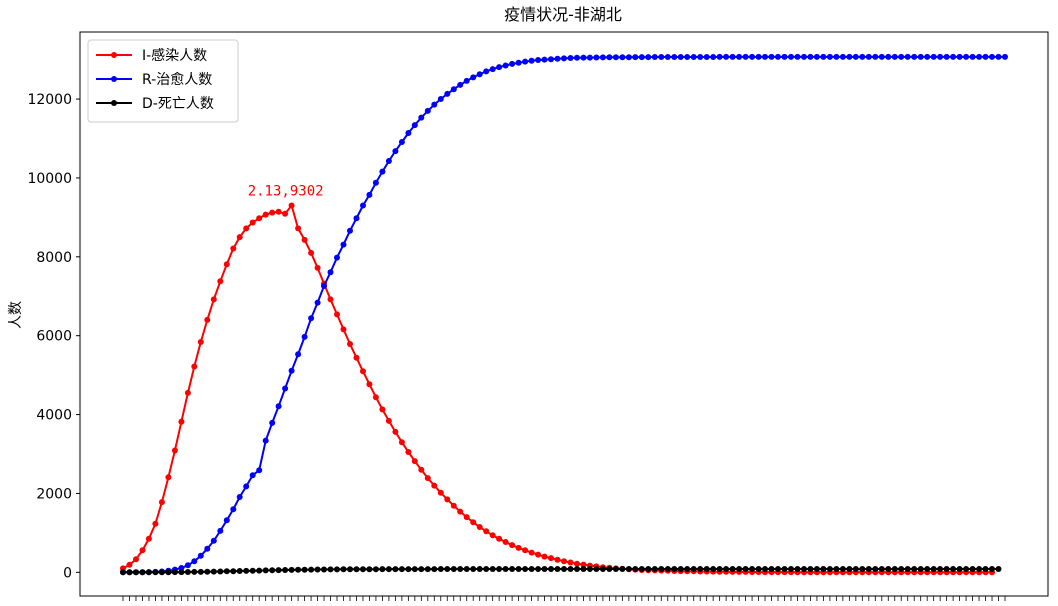 The width and height of the screenshot is (1058, 606). I want to click on chart-title: 疫情状况-非湖北, so click(563, 14).